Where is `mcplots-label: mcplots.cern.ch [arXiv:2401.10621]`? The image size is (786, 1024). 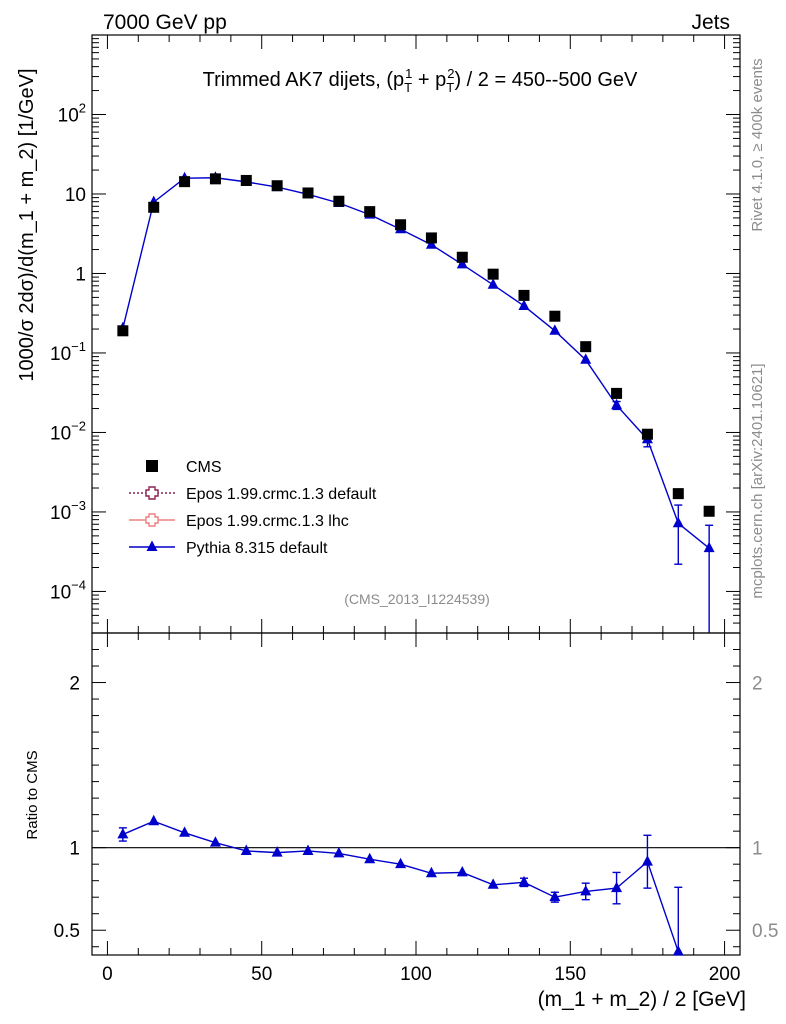
mcplots-label: mcplots.cern.ch [arXiv:2401.10621] is located at coordinates (757, 480).